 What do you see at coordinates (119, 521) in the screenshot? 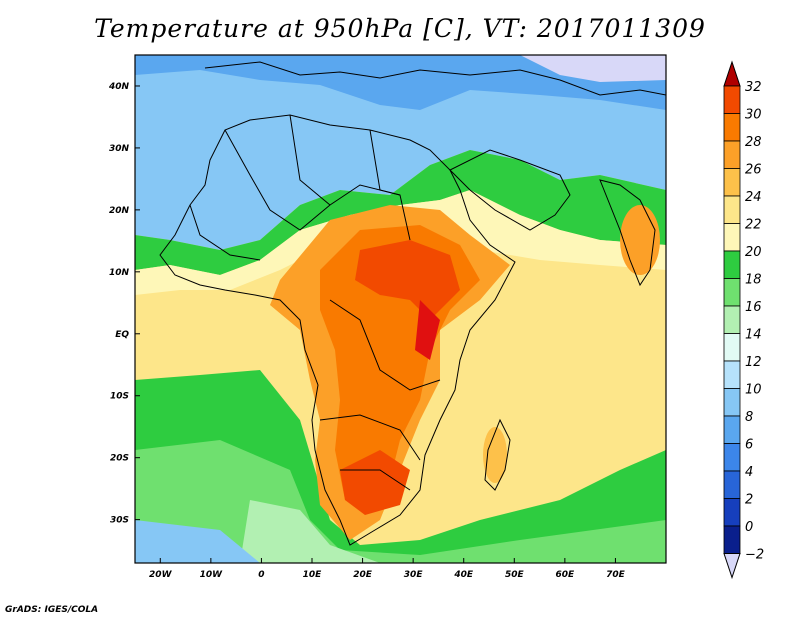
I see `y-tick-label: 30S` at bounding box center [119, 521].